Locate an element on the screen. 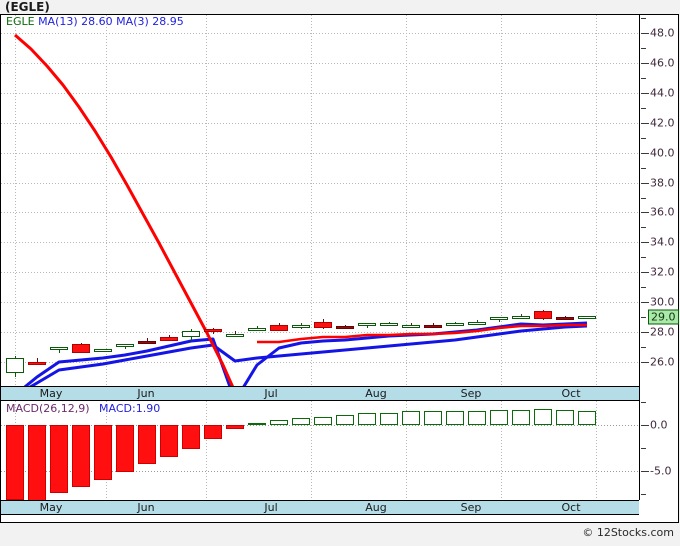 The width and height of the screenshot is (680, 546). month-label-may: May is located at coordinates (51, 393).